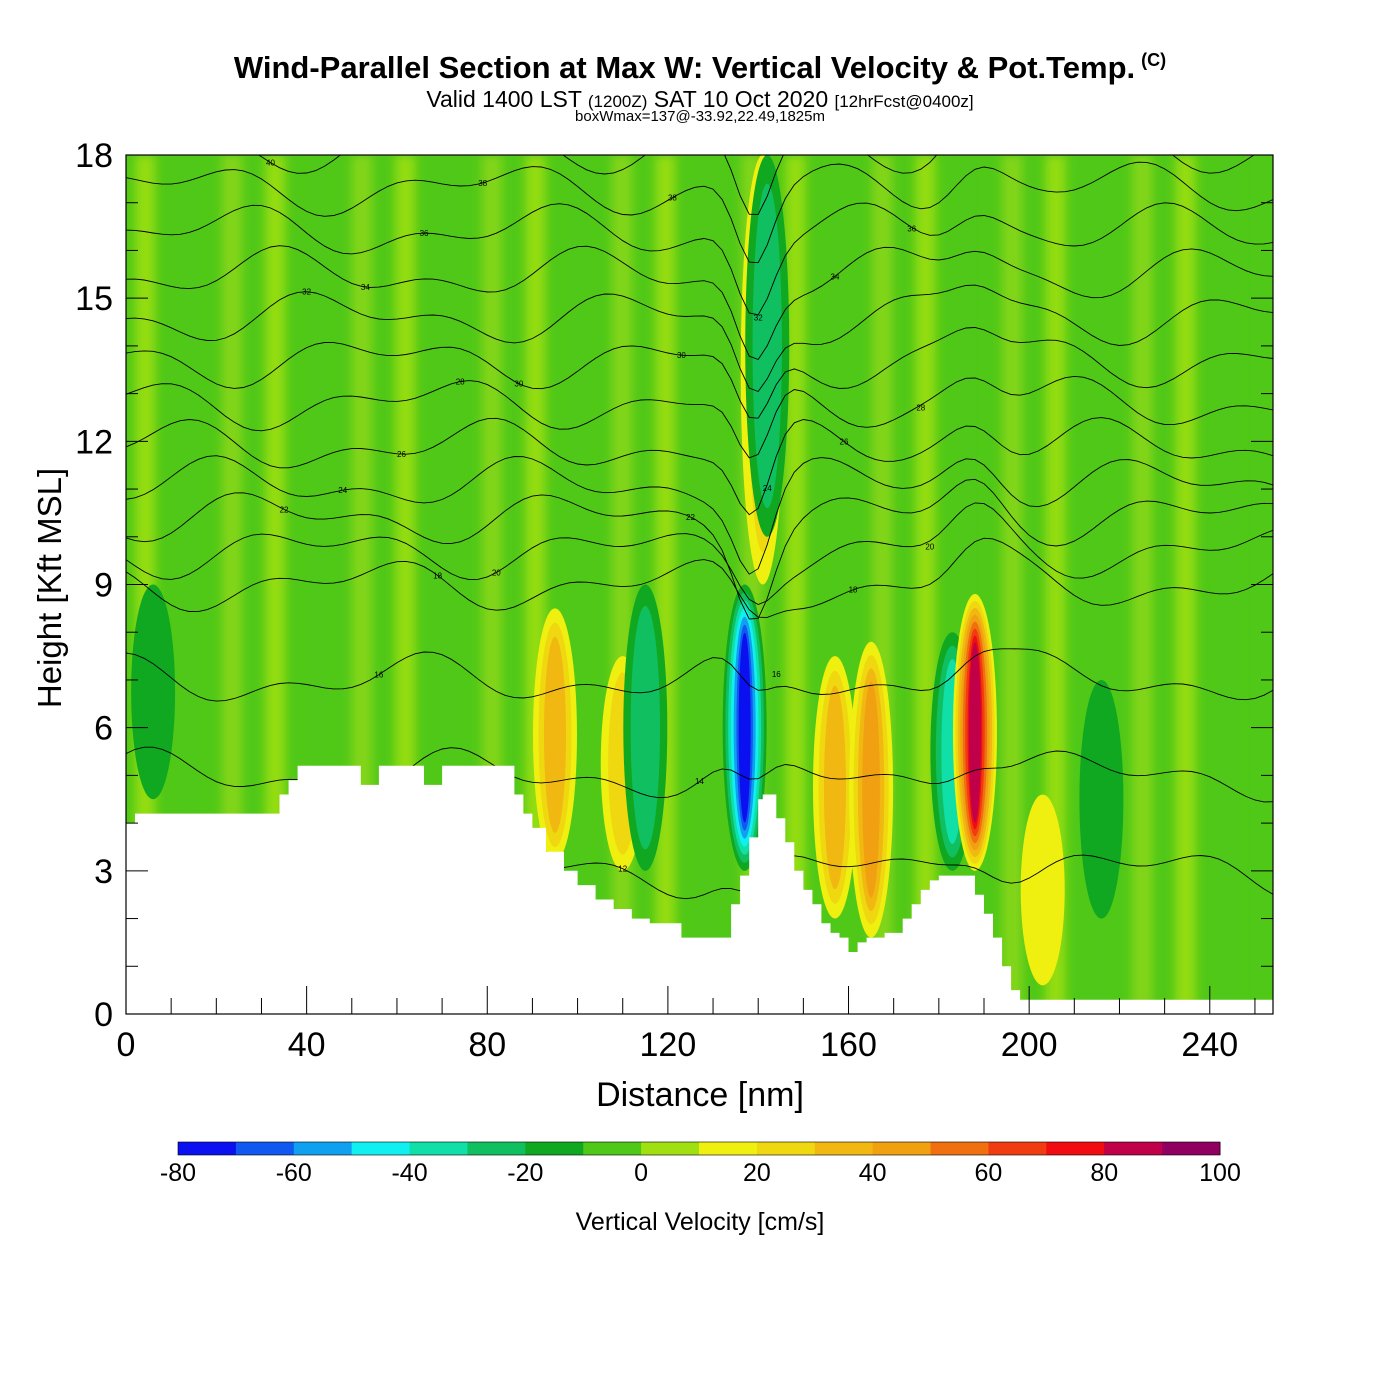 Image resolution: width=1400 pixels, height=1400 pixels. Describe the element at coordinates (103, 729) in the screenshot. I see `y-tick-label: 6` at that location.